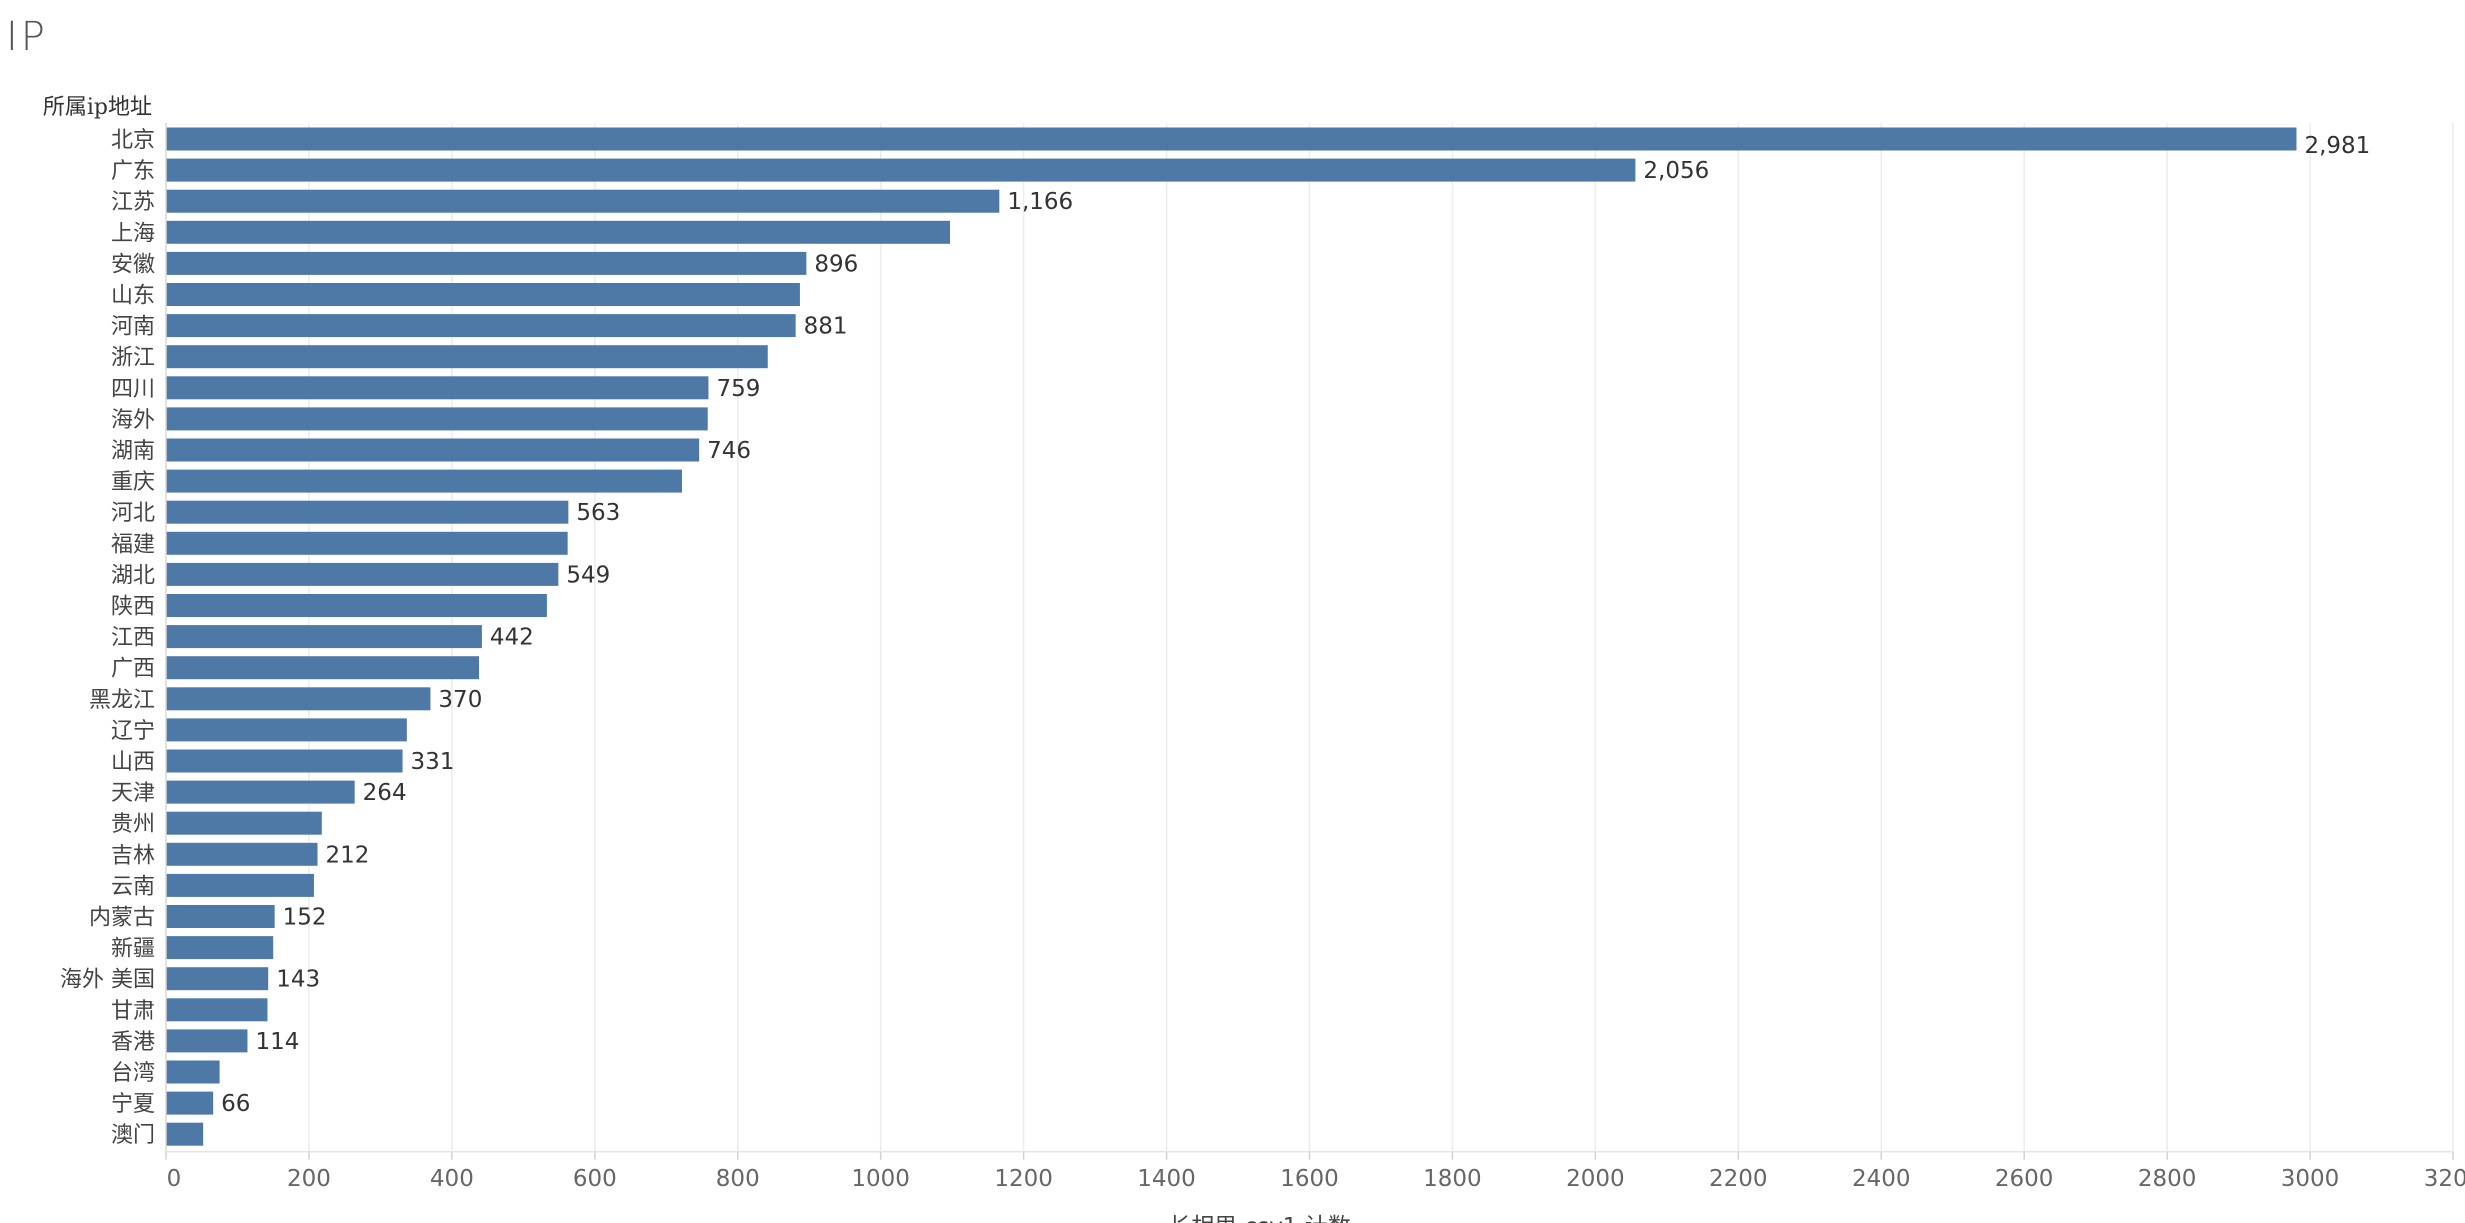 Image resolution: width=2465 pixels, height=1223 pixels. What do you see at coordinates (1309, 1179) in the screenshot?
I see `x-tick-label: 1600` at bounding box center [1309, 1179].